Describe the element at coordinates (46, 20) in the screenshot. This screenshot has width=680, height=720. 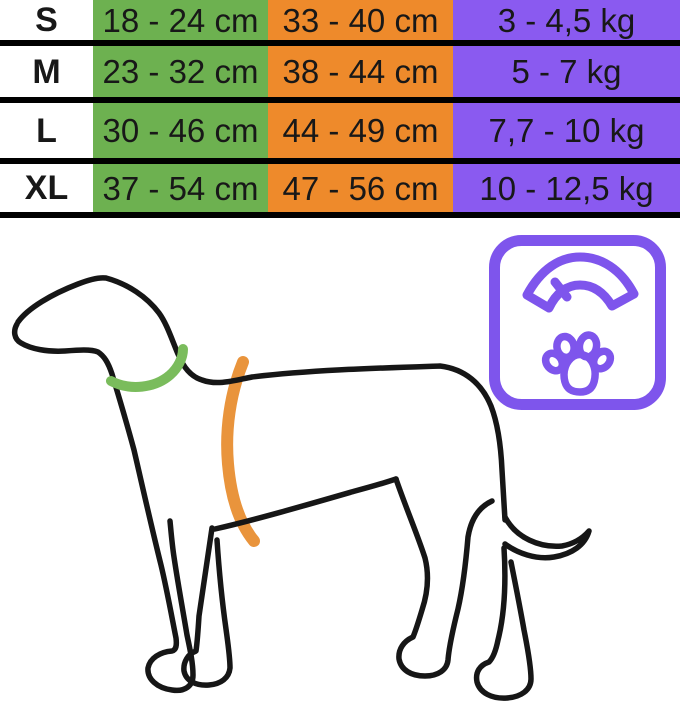
I see `size-label: S` at that location.